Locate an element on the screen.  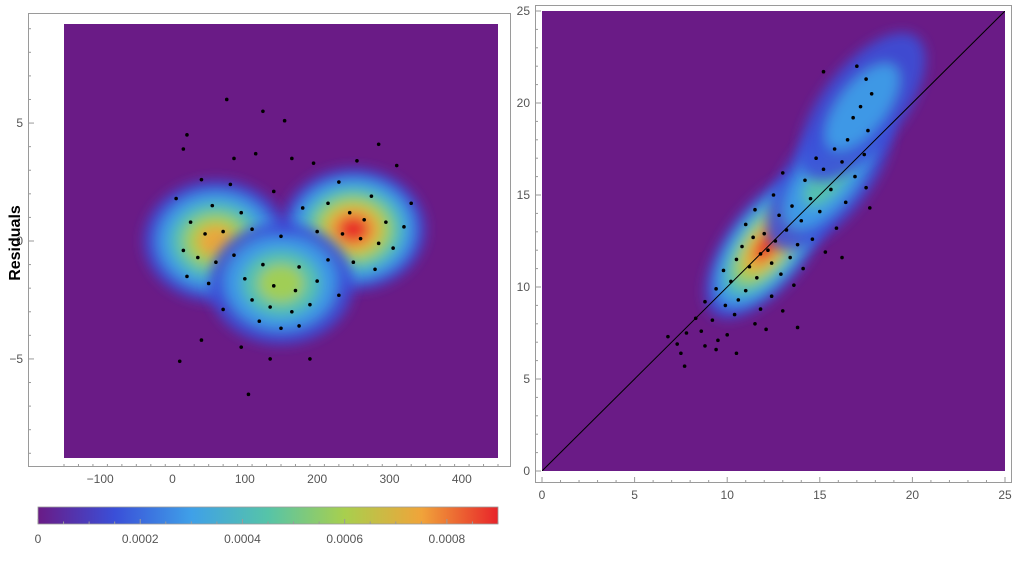
colorbar-tick-label: 0.0002 is located at coordinates (140, 539).